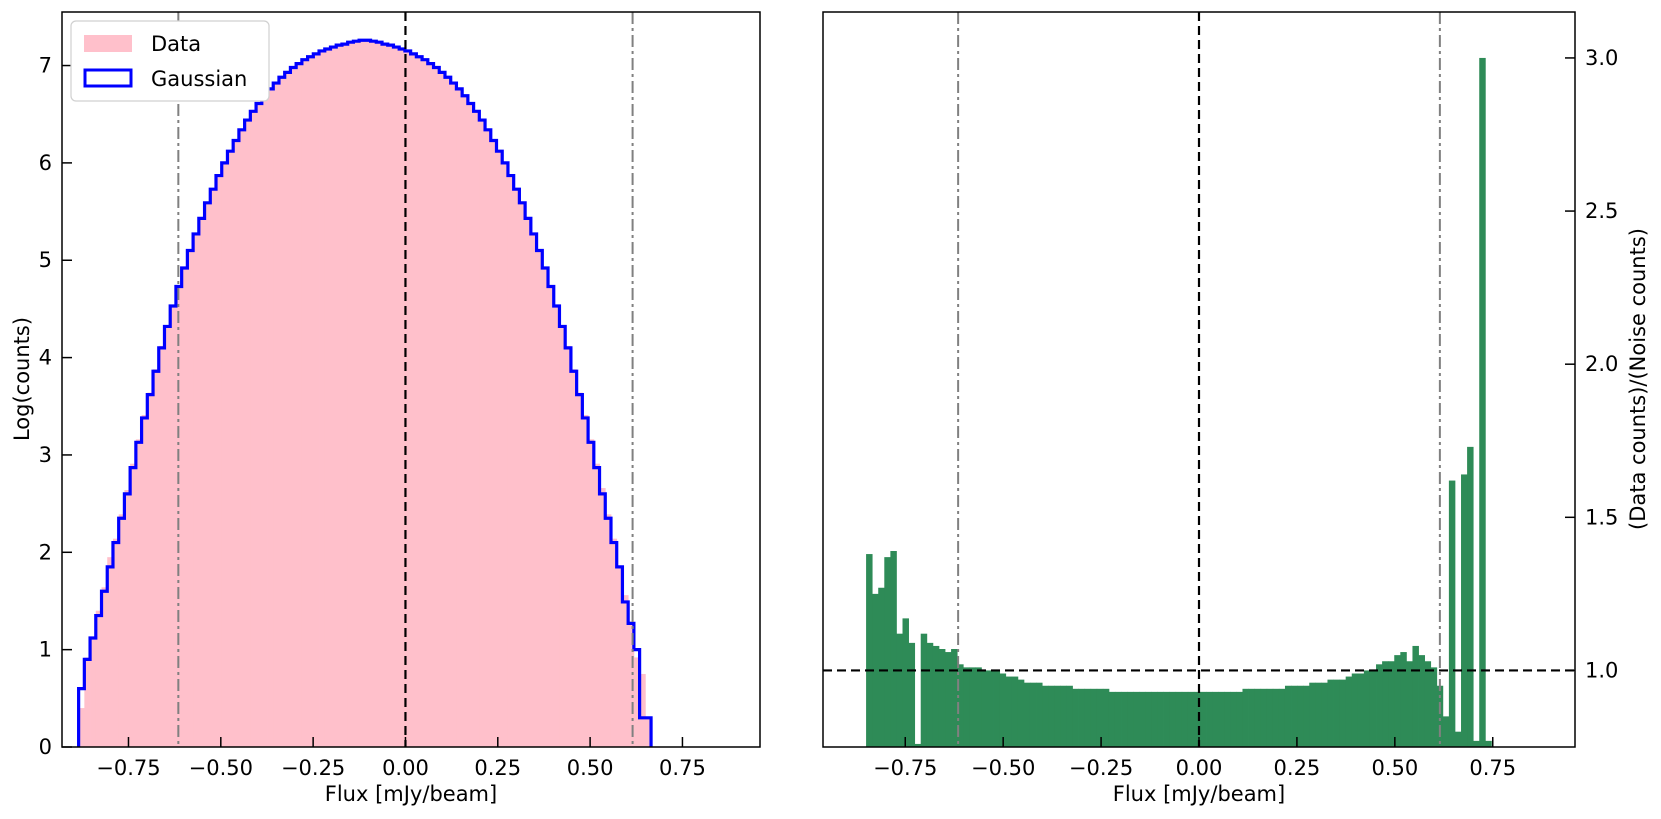 The image size is (1661, 819). What do you see at coordinates (1297, 768) in the screenshot?
I see `x-tick-label: 0.25` at bounding box center [1297, 768].